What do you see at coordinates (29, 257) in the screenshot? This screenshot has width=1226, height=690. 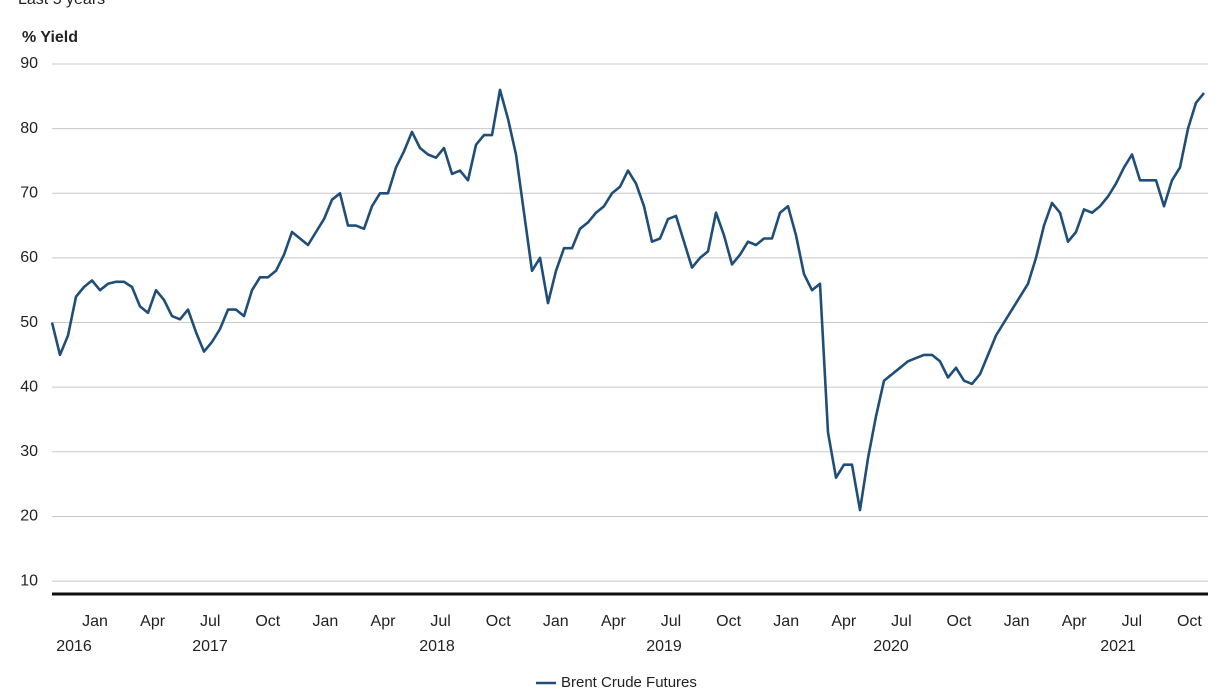 I see `y-tick-label: 60` at bounding box center [29, 257].